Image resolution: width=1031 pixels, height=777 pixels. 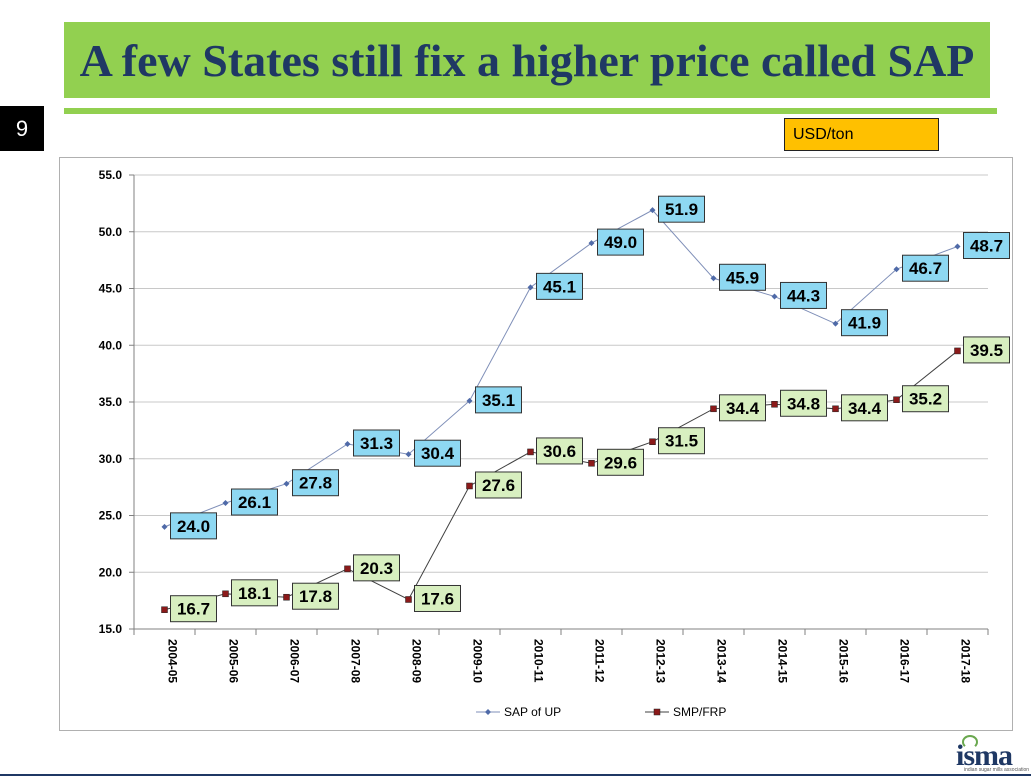 What do you see at coordinates (111, 232) in the screenshot?
I see `y-tick-label: 50.0` at bounding box center [111, 232].